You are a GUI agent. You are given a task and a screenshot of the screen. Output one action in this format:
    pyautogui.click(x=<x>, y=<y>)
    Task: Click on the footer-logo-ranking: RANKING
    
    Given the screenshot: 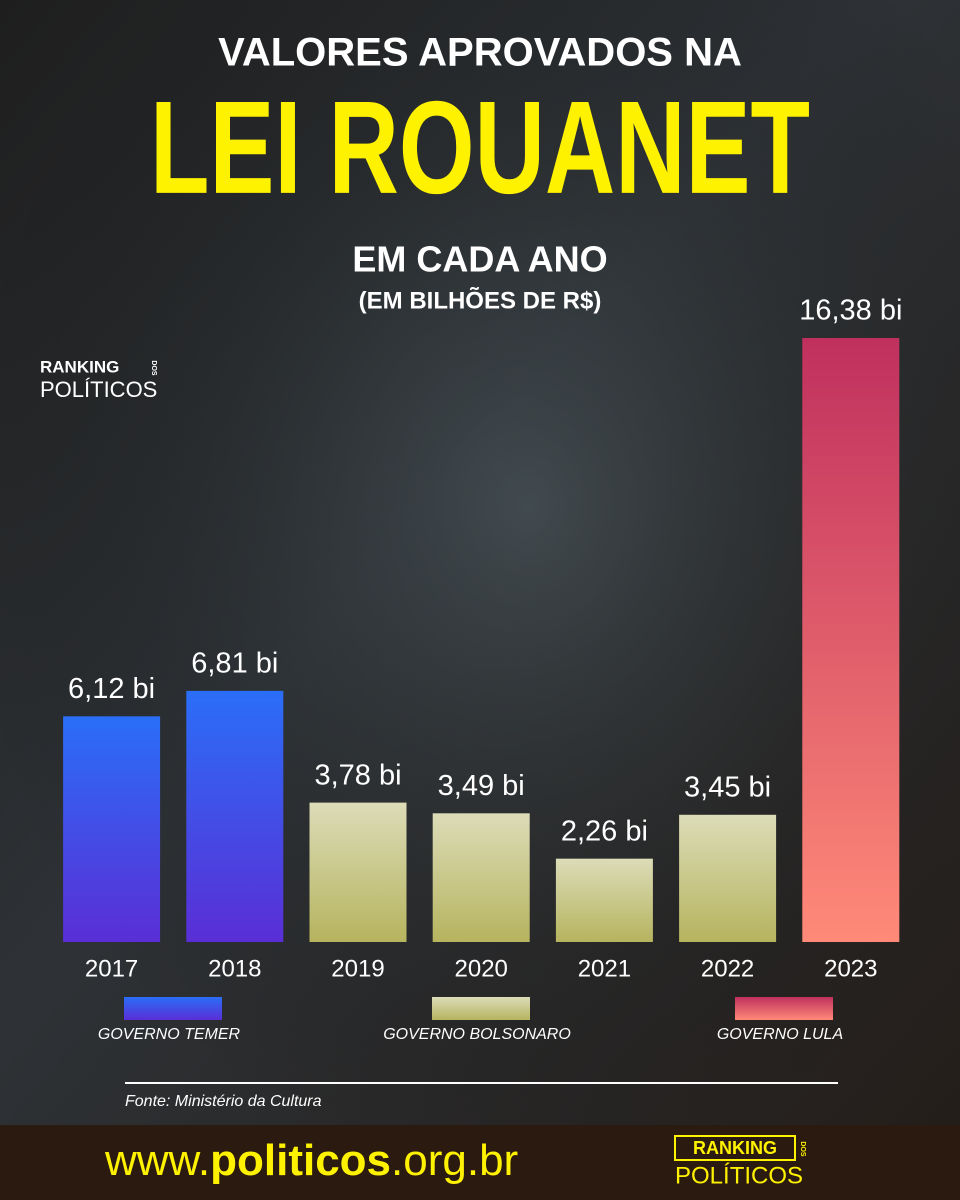 What is the action you would take?
    pyautogui.click(x=735, y=1148)
    